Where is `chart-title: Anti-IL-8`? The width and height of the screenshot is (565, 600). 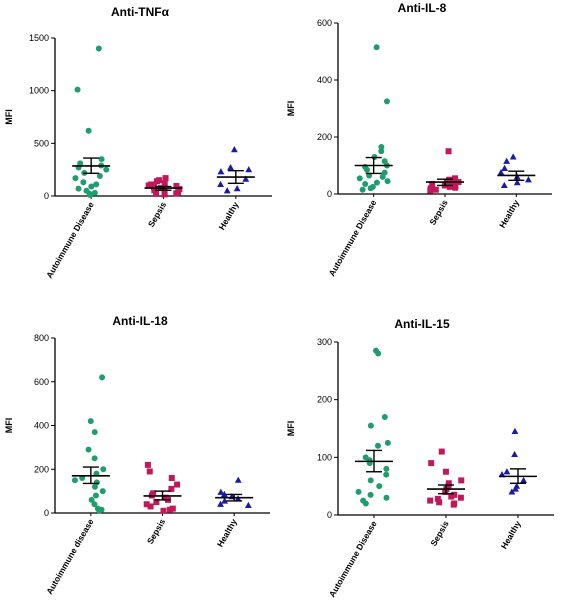
chart-title: Anti-IL-8 is located at coordinates (422, 8).